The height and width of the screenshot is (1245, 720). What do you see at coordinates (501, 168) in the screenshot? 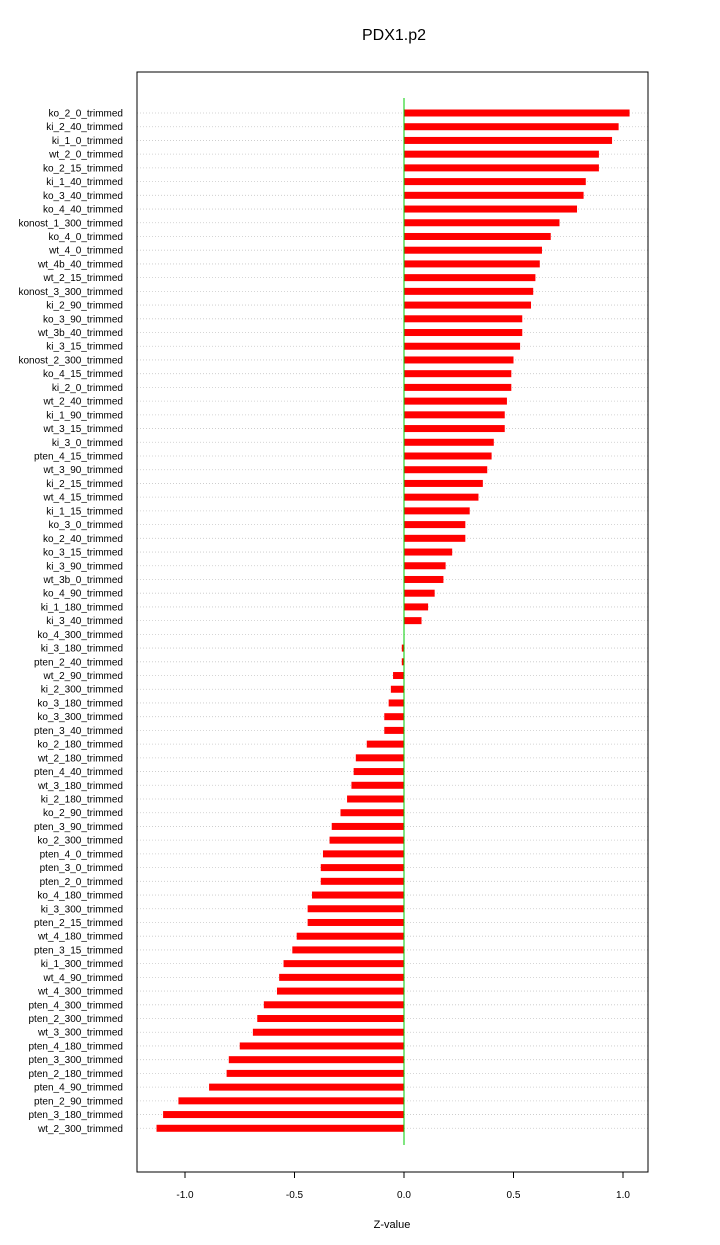
I see `bar-ko_2_15_trimmed` at bounding box center [501, 168].